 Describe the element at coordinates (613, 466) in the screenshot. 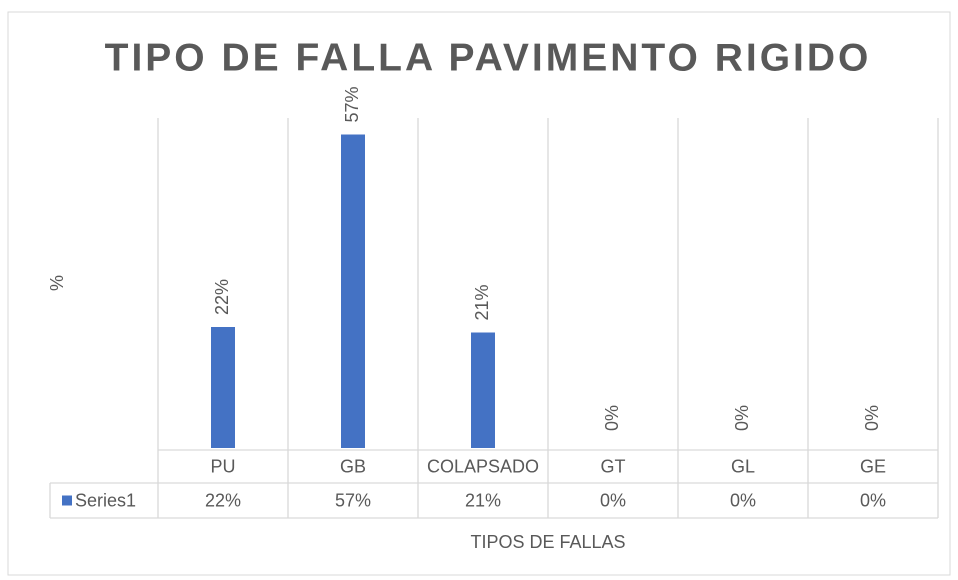

I see `x-tick-label: GT` at that location.